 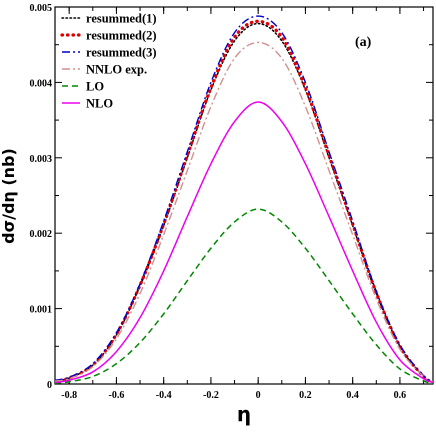 I want to click on legend-label-nnlo-exp: NNLO exp., so click(x=116, y=70).